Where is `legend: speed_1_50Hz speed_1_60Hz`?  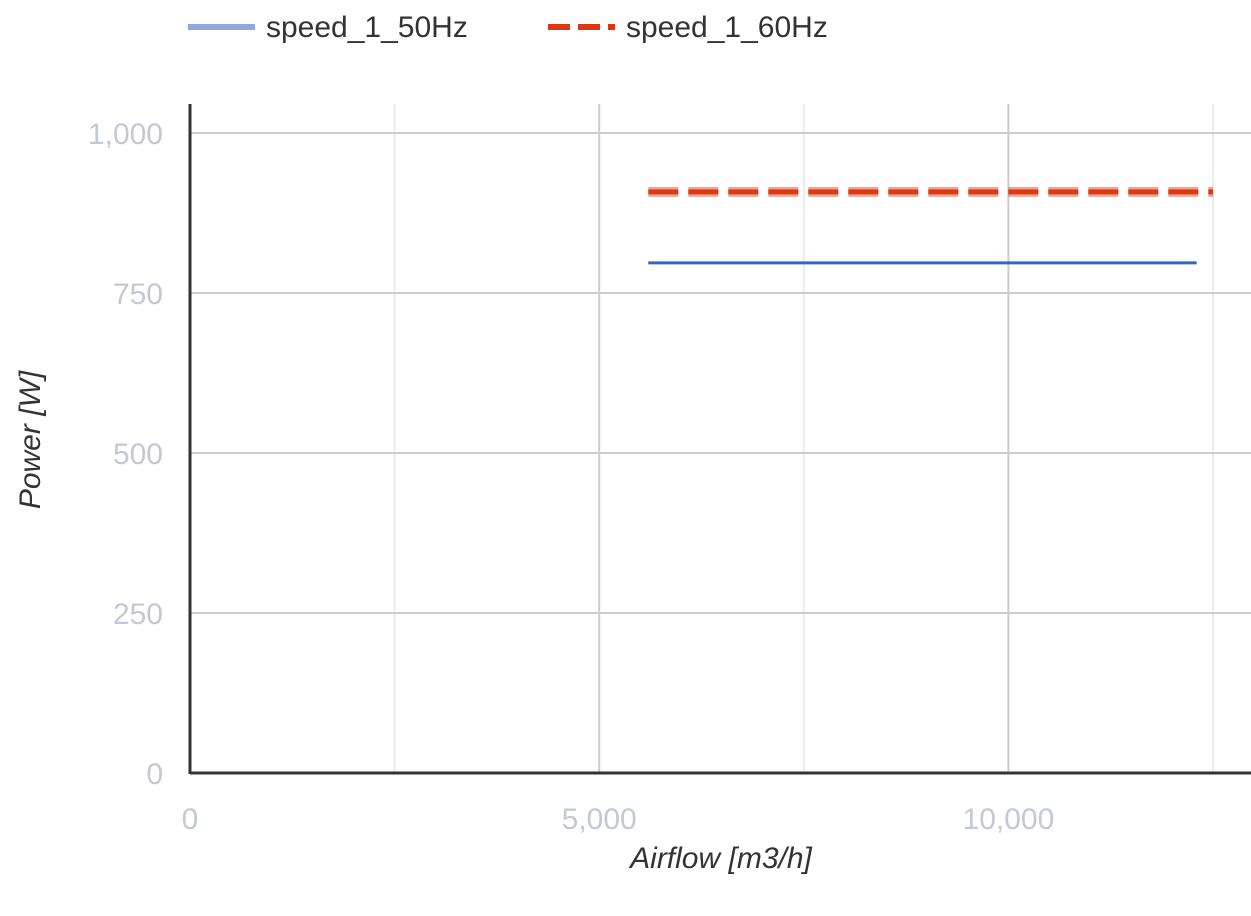 legend: speed_1_50Hz speed_1_60Hz is located at coordinates (508, 27).